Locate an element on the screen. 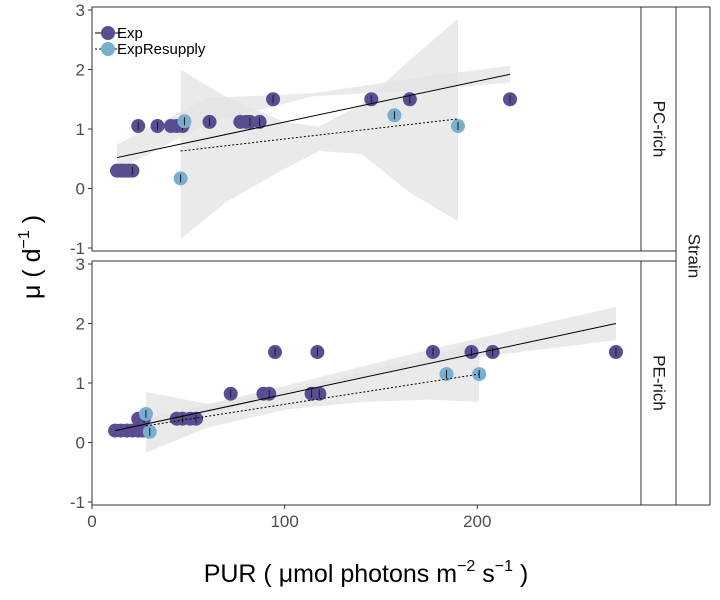 This screenshot has height=600, width=720. strip-label: PC-rich is located at coordinates (659, 129).